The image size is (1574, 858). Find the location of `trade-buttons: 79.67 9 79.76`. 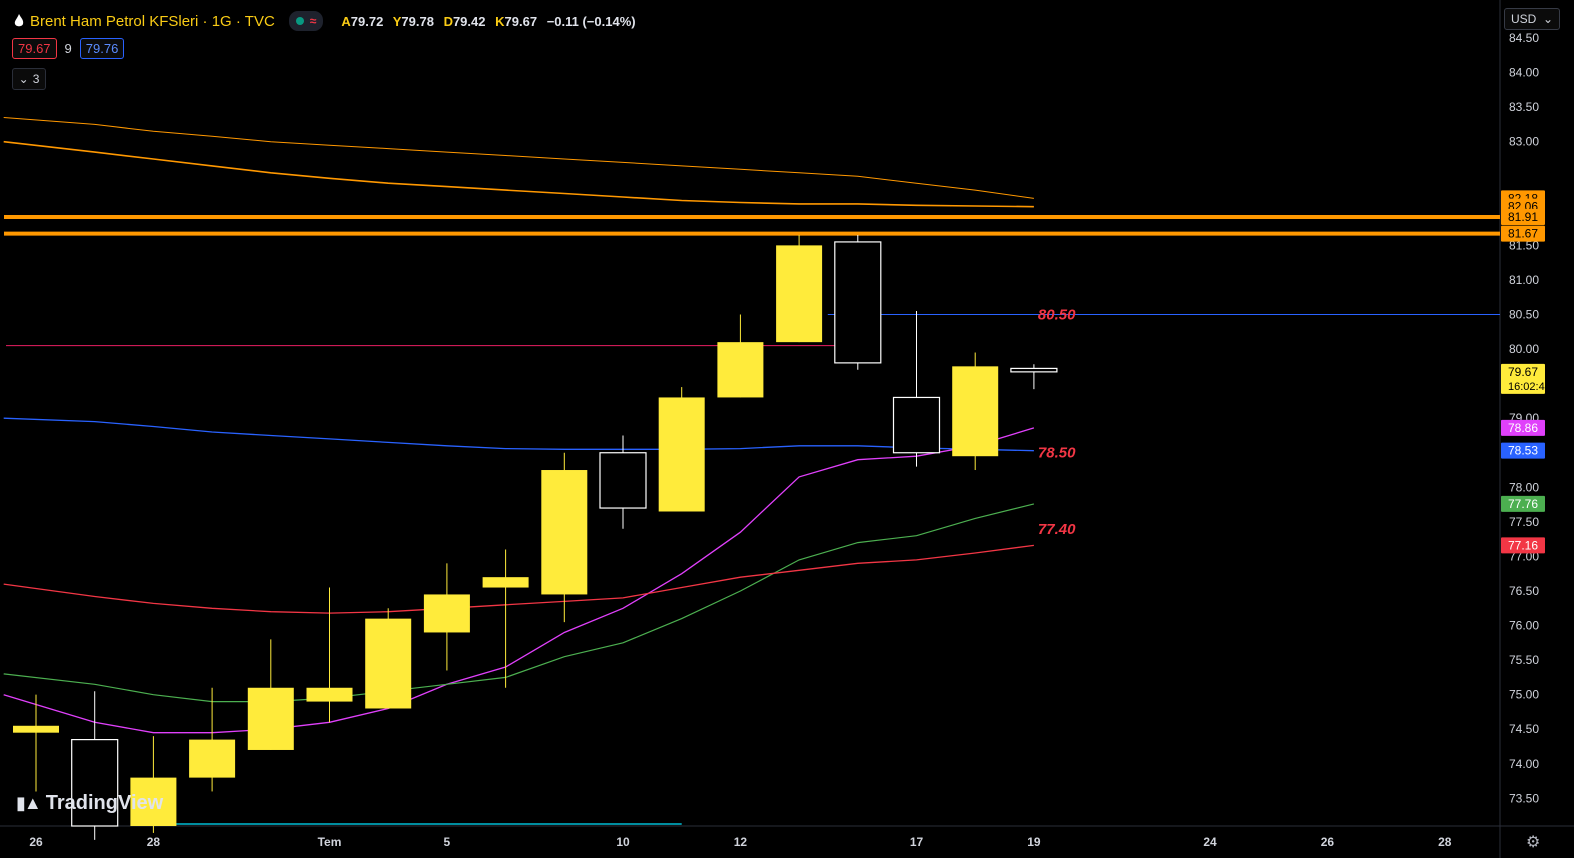

trade-buttons: 79.67 9 79.76 is located at coordinates (68, 48).